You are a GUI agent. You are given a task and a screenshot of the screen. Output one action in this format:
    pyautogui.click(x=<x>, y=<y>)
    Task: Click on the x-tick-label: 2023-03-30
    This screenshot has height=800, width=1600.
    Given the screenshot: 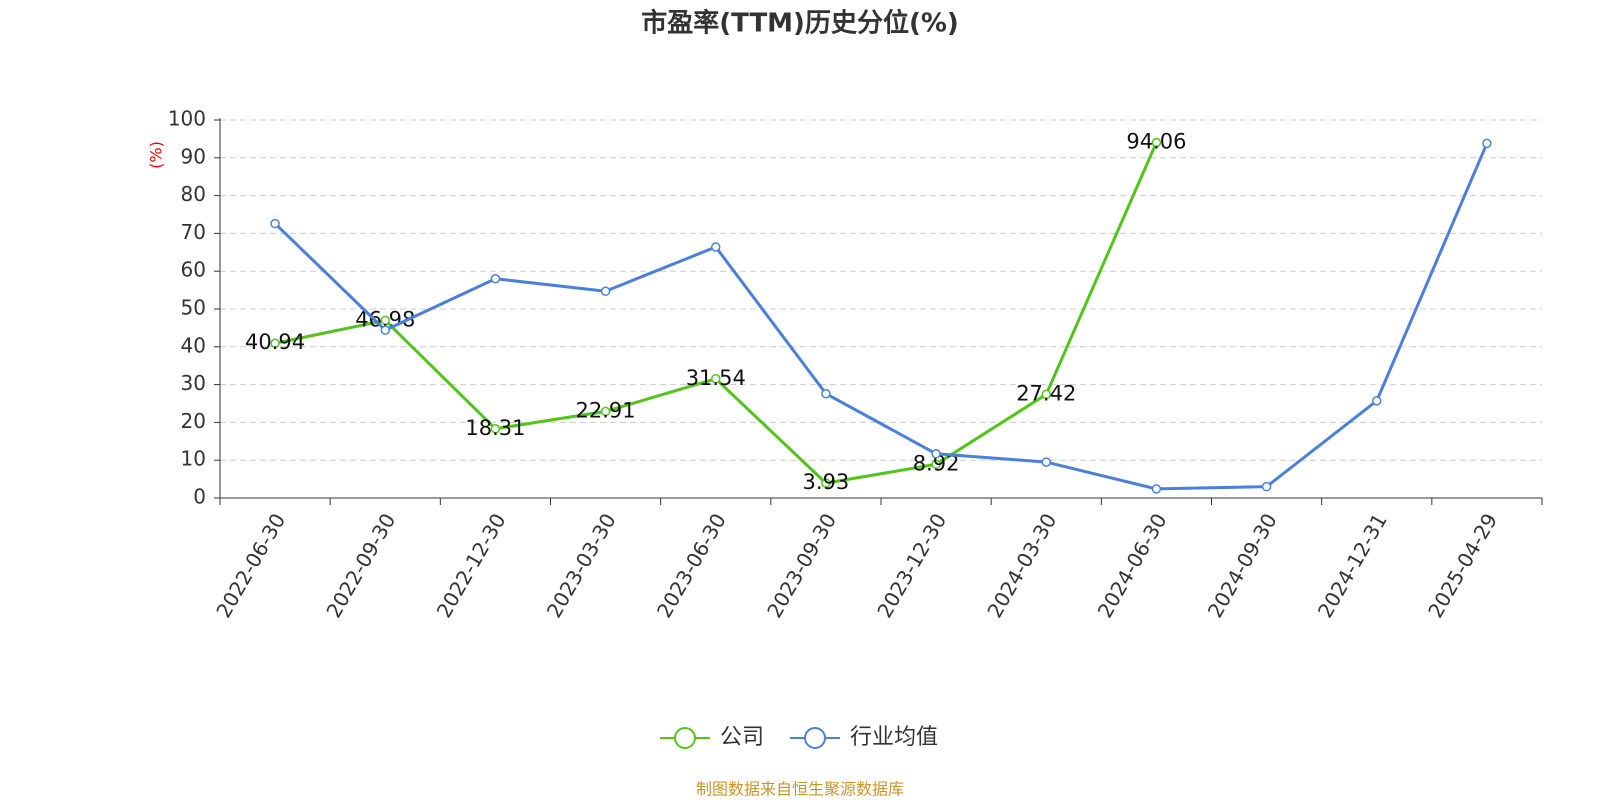 What is the action you would take?
    pyautogui.click(x=581, y=565)
    